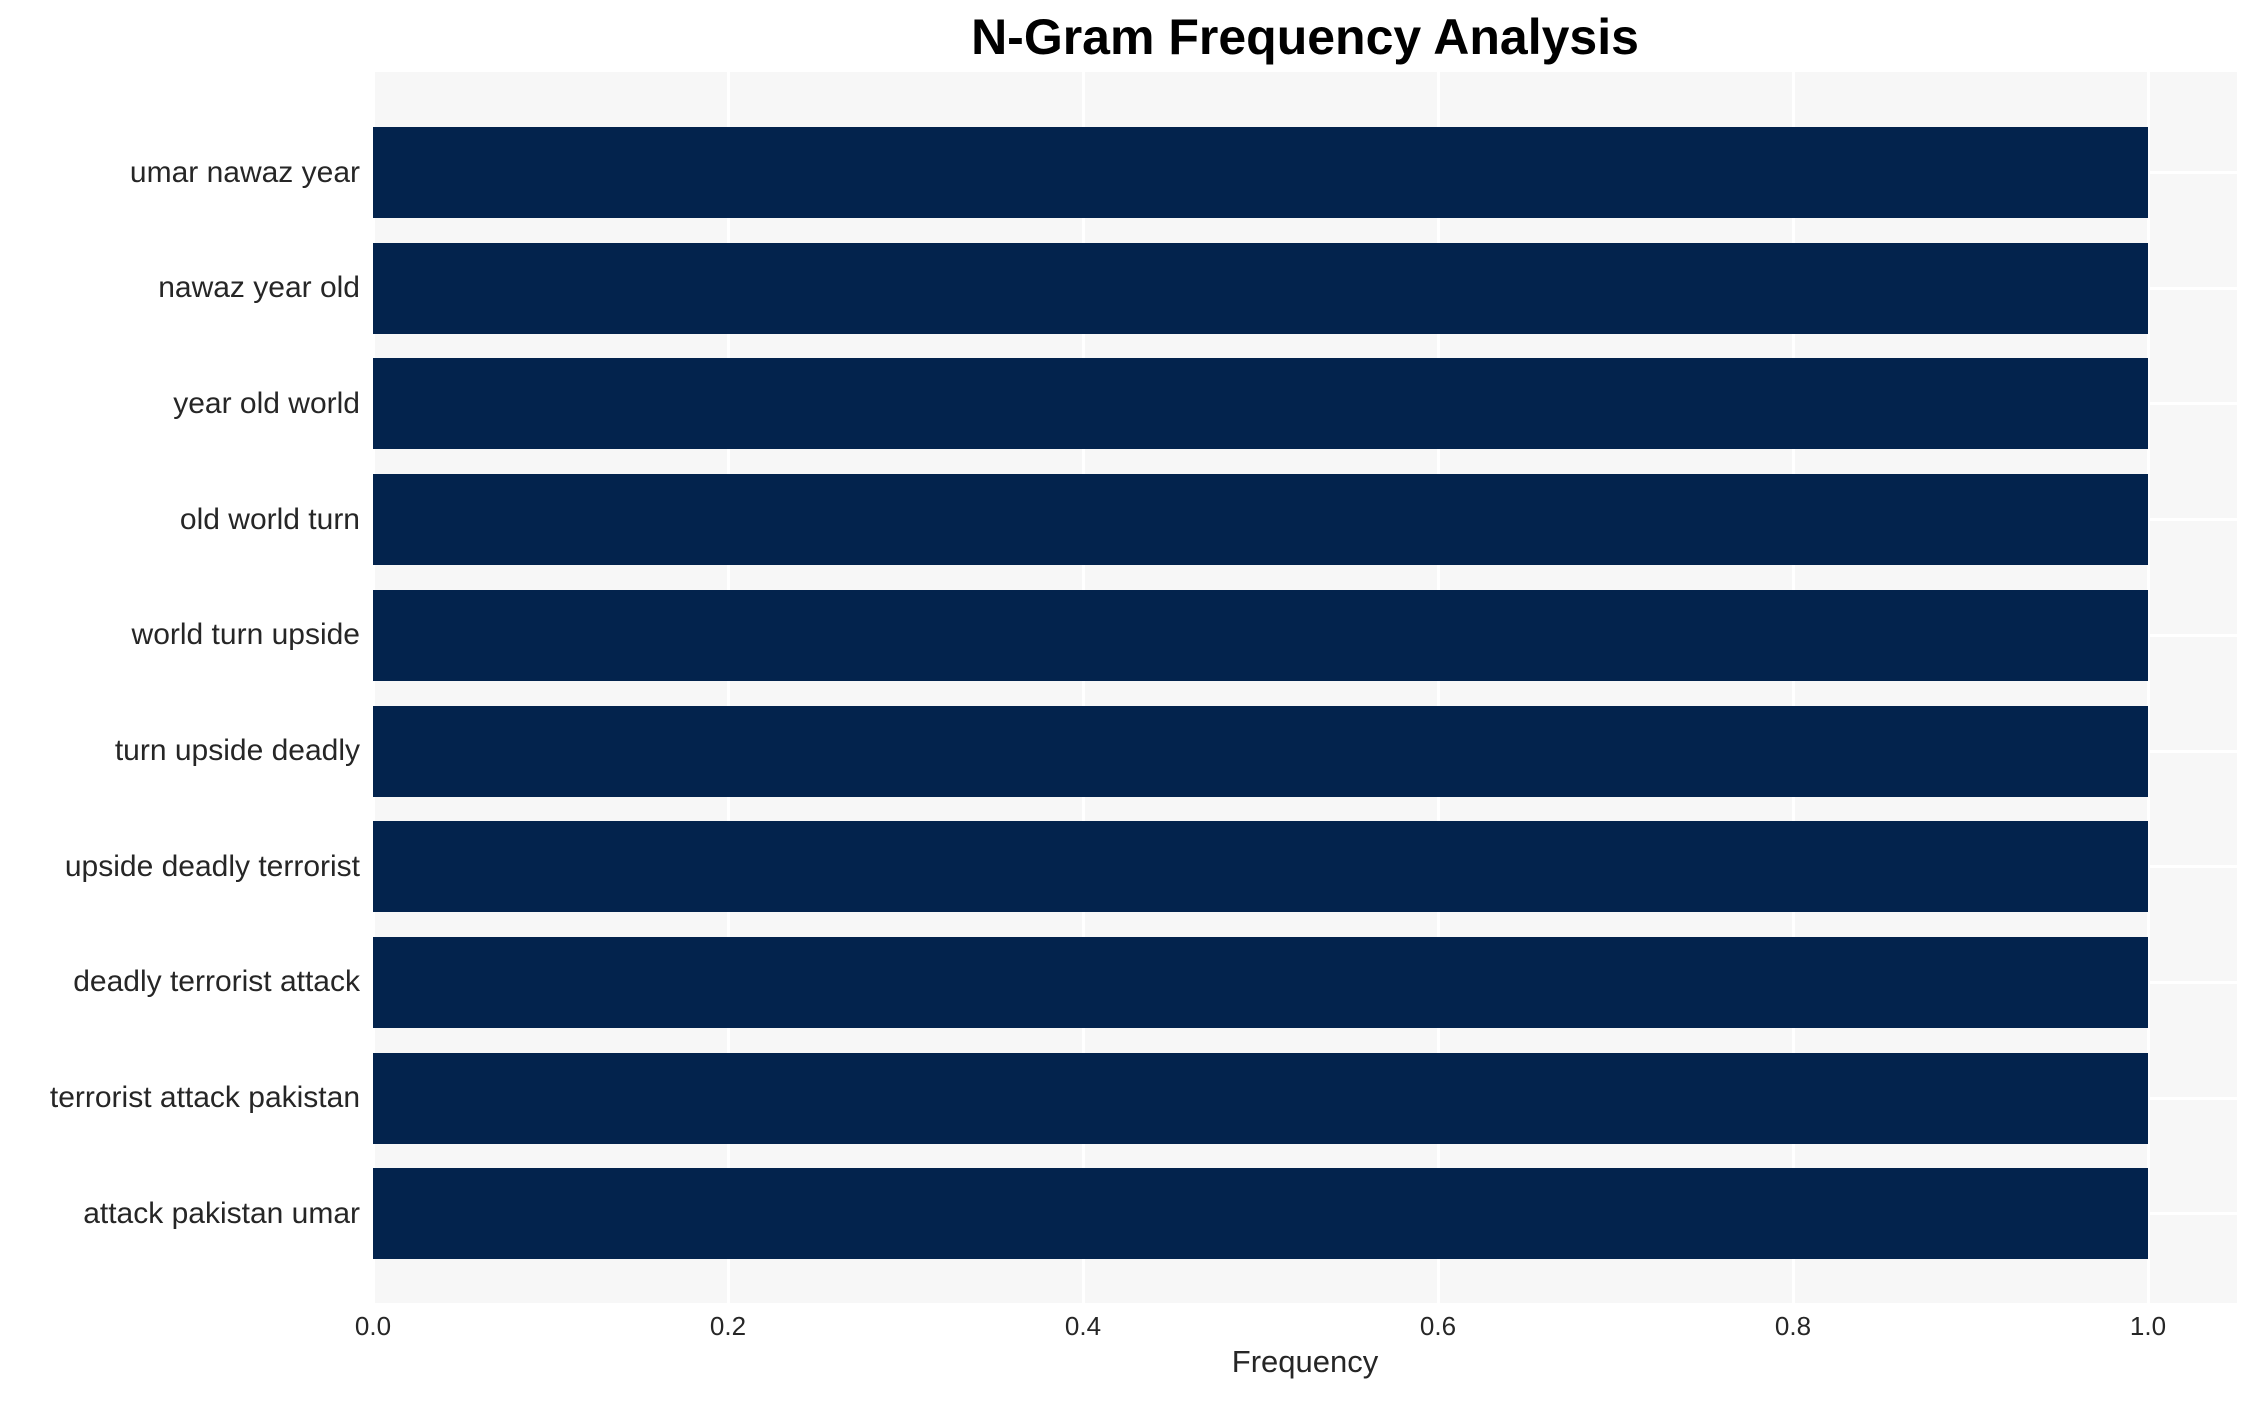  Describe the element at coordinates (728, 1326) in the screenshot. I see `x-tick-label: 0.2` at that location.